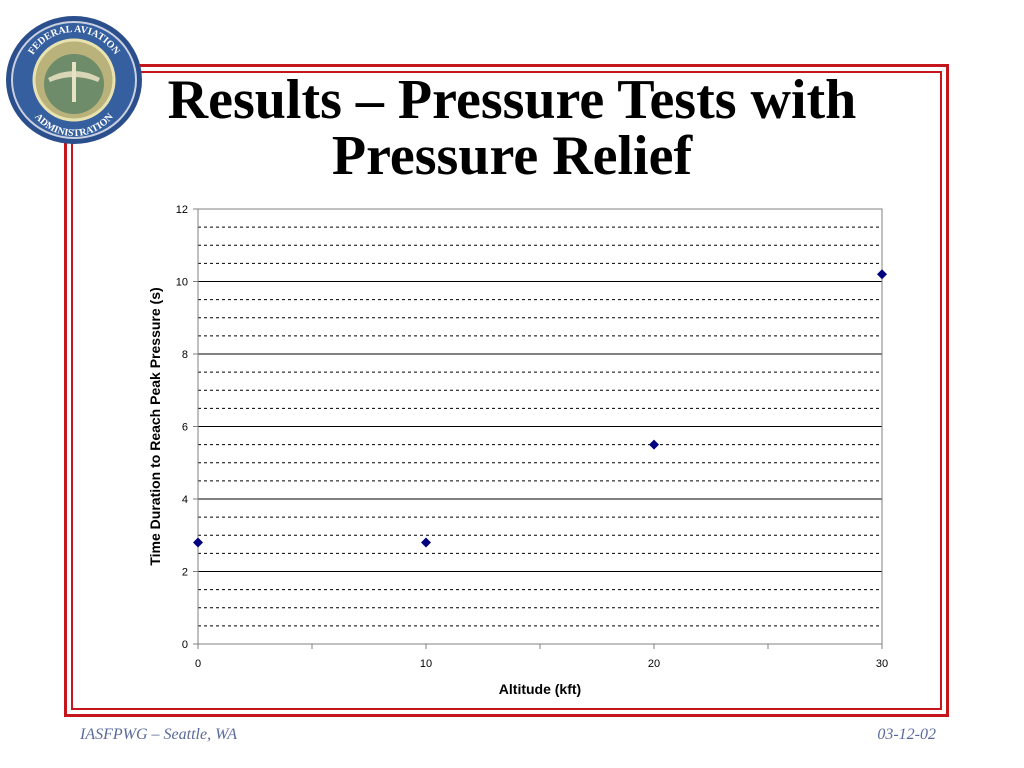  Describe the element at coordinates (74, 80) in the screenshot. I see `faa-seal-logo: FEDERAL AVIATION ADMINISTRATION` at that location.